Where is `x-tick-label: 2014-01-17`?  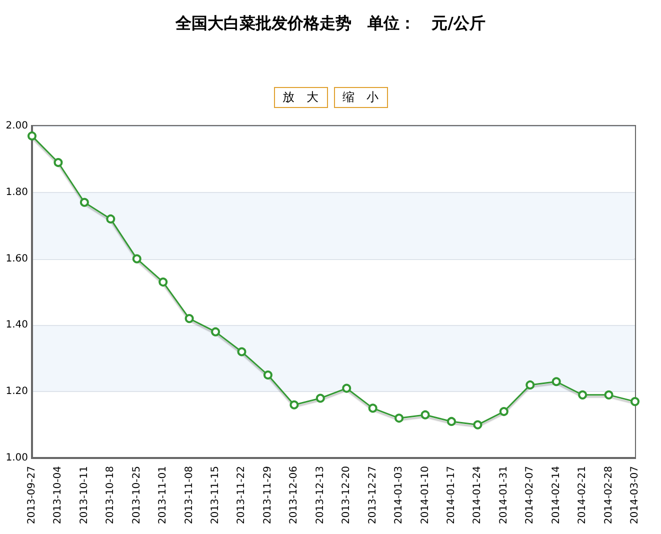 x-tick-label: 2014-01-17 is located at coordinates (451, 495).